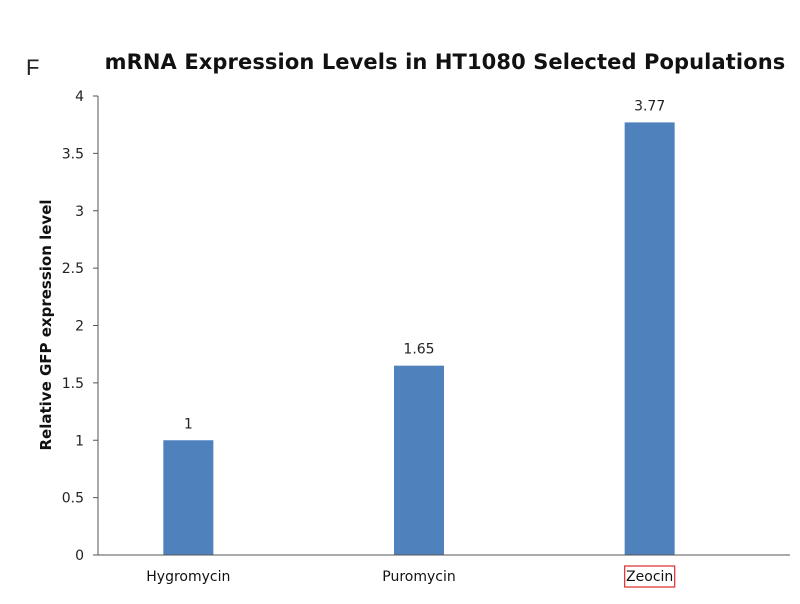 The width and height of the screenshot is (800, 604). I want to click on bar-hygromycin, so click(188, 497).